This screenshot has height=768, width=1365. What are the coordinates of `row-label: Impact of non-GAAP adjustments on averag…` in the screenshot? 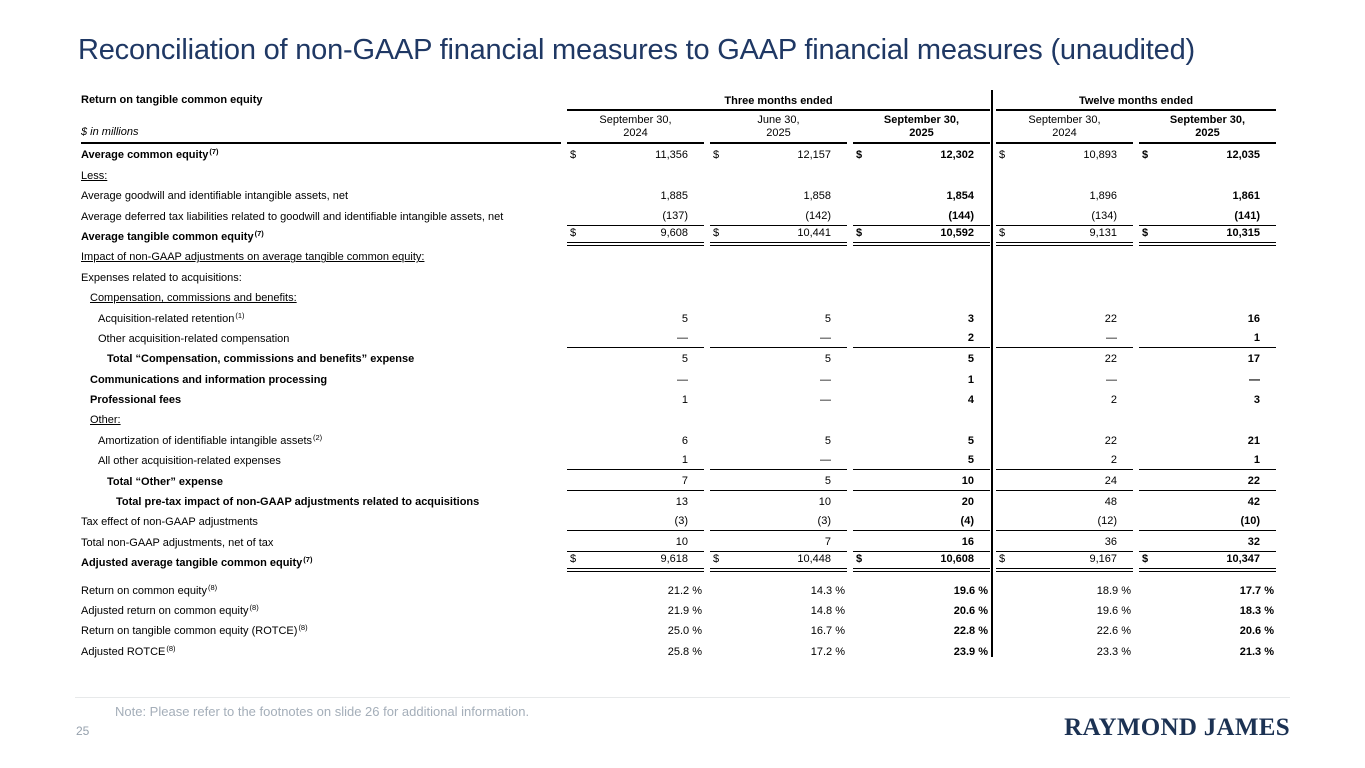 It's located at (253, 257).